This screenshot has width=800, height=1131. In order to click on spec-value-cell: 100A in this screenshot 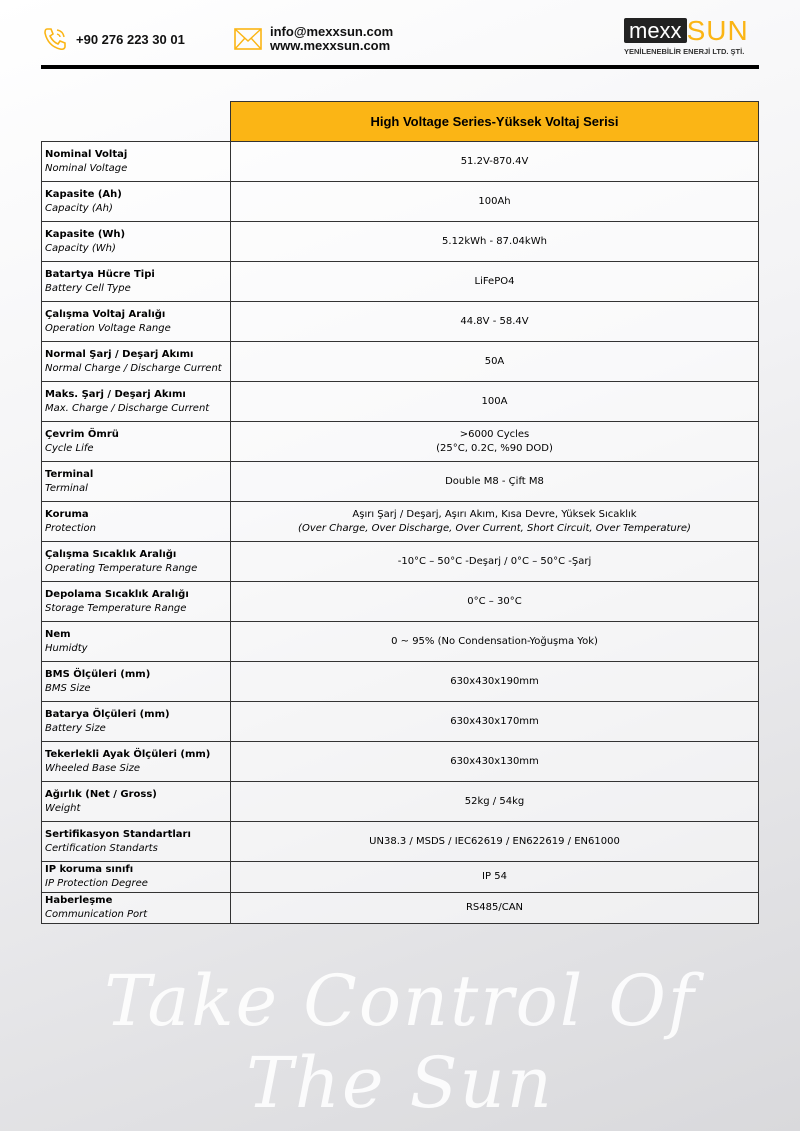, I will do `click(494, 401)`.